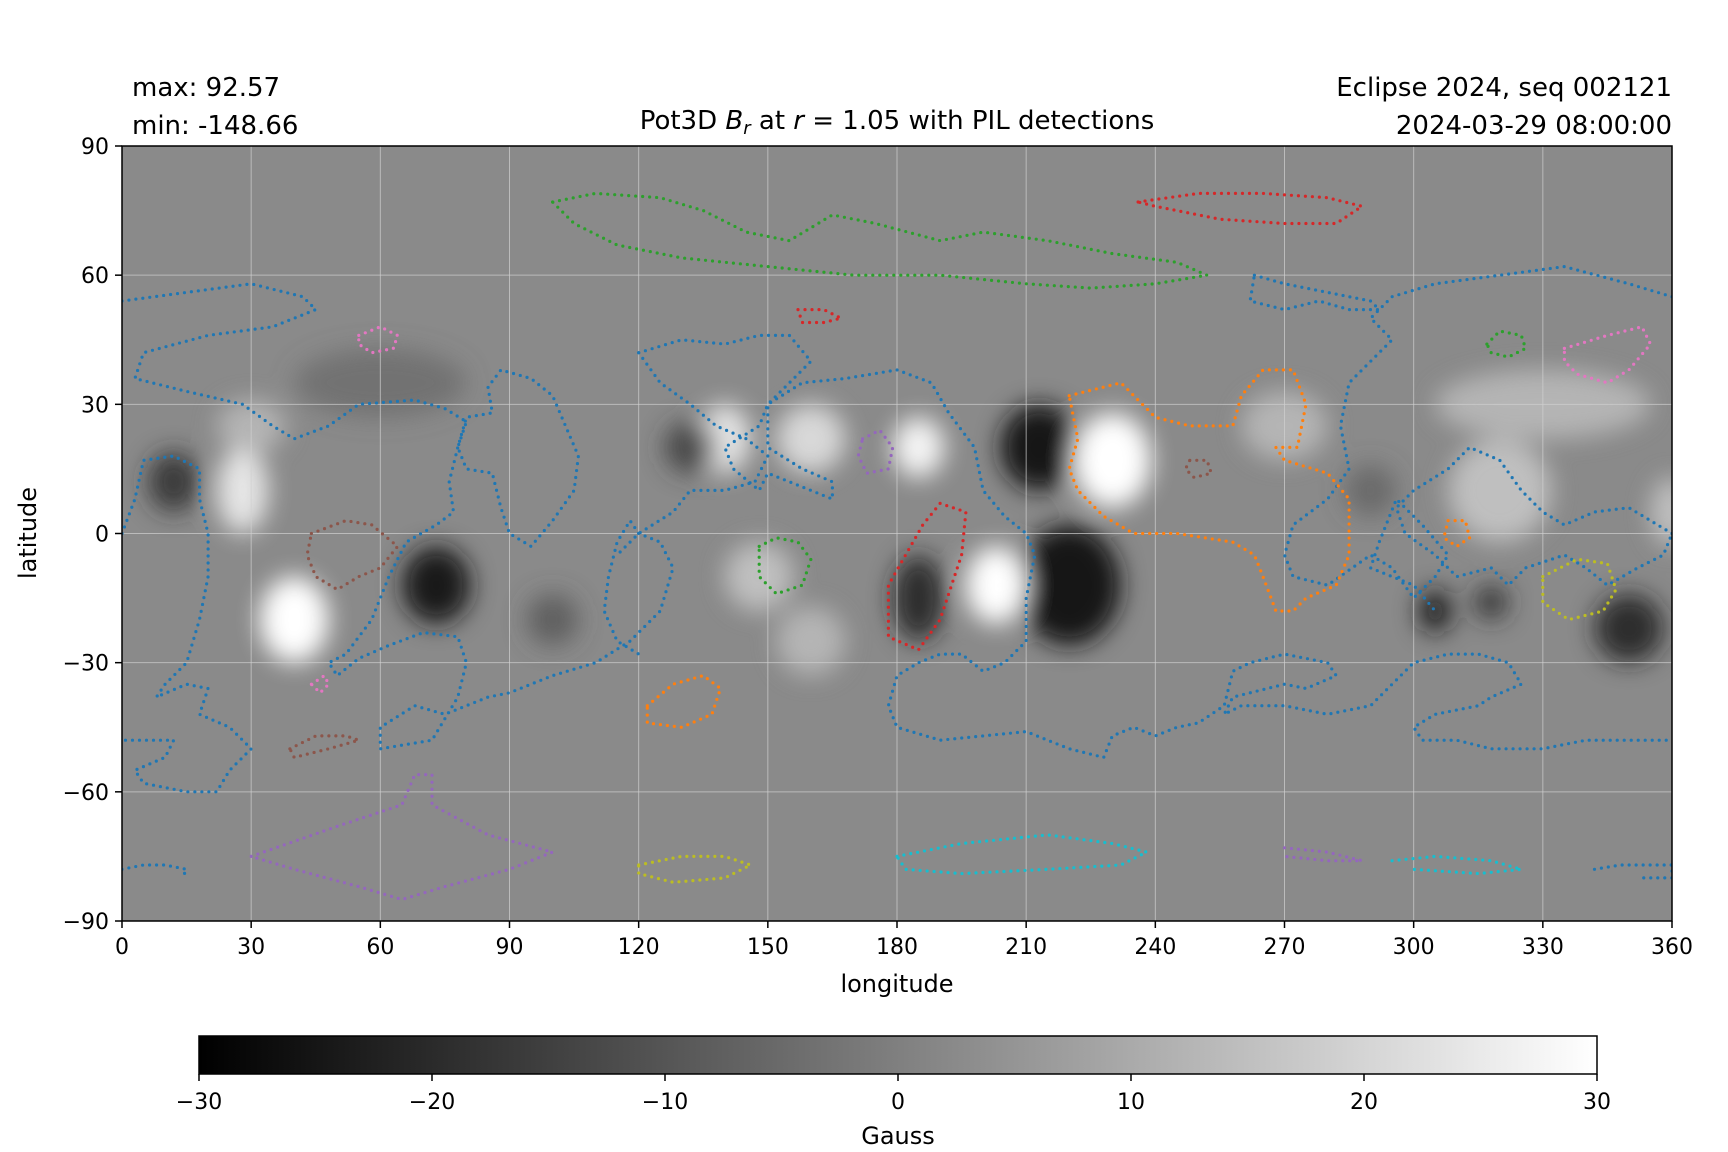 The image size is (1728, 1152). What do you see at coordinates (86, 922) in the screenshot?
I see `y-tick-label: −90` at bounding box center [86, 922].